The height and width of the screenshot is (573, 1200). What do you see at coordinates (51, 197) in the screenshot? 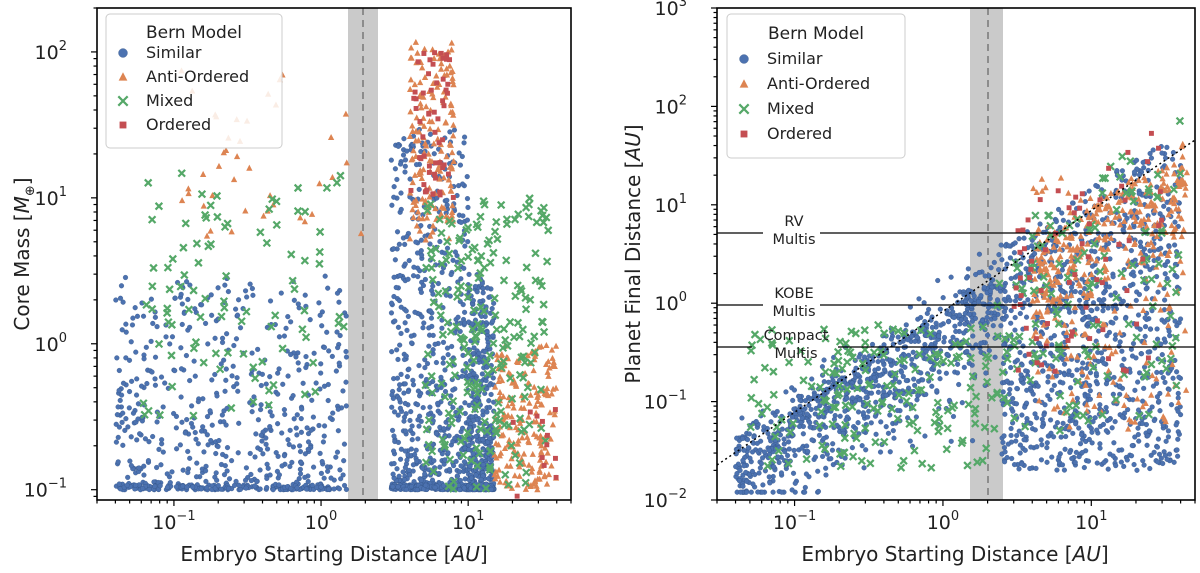
I see `y-tick-label: 10¹` at bounding box center [51, 197].